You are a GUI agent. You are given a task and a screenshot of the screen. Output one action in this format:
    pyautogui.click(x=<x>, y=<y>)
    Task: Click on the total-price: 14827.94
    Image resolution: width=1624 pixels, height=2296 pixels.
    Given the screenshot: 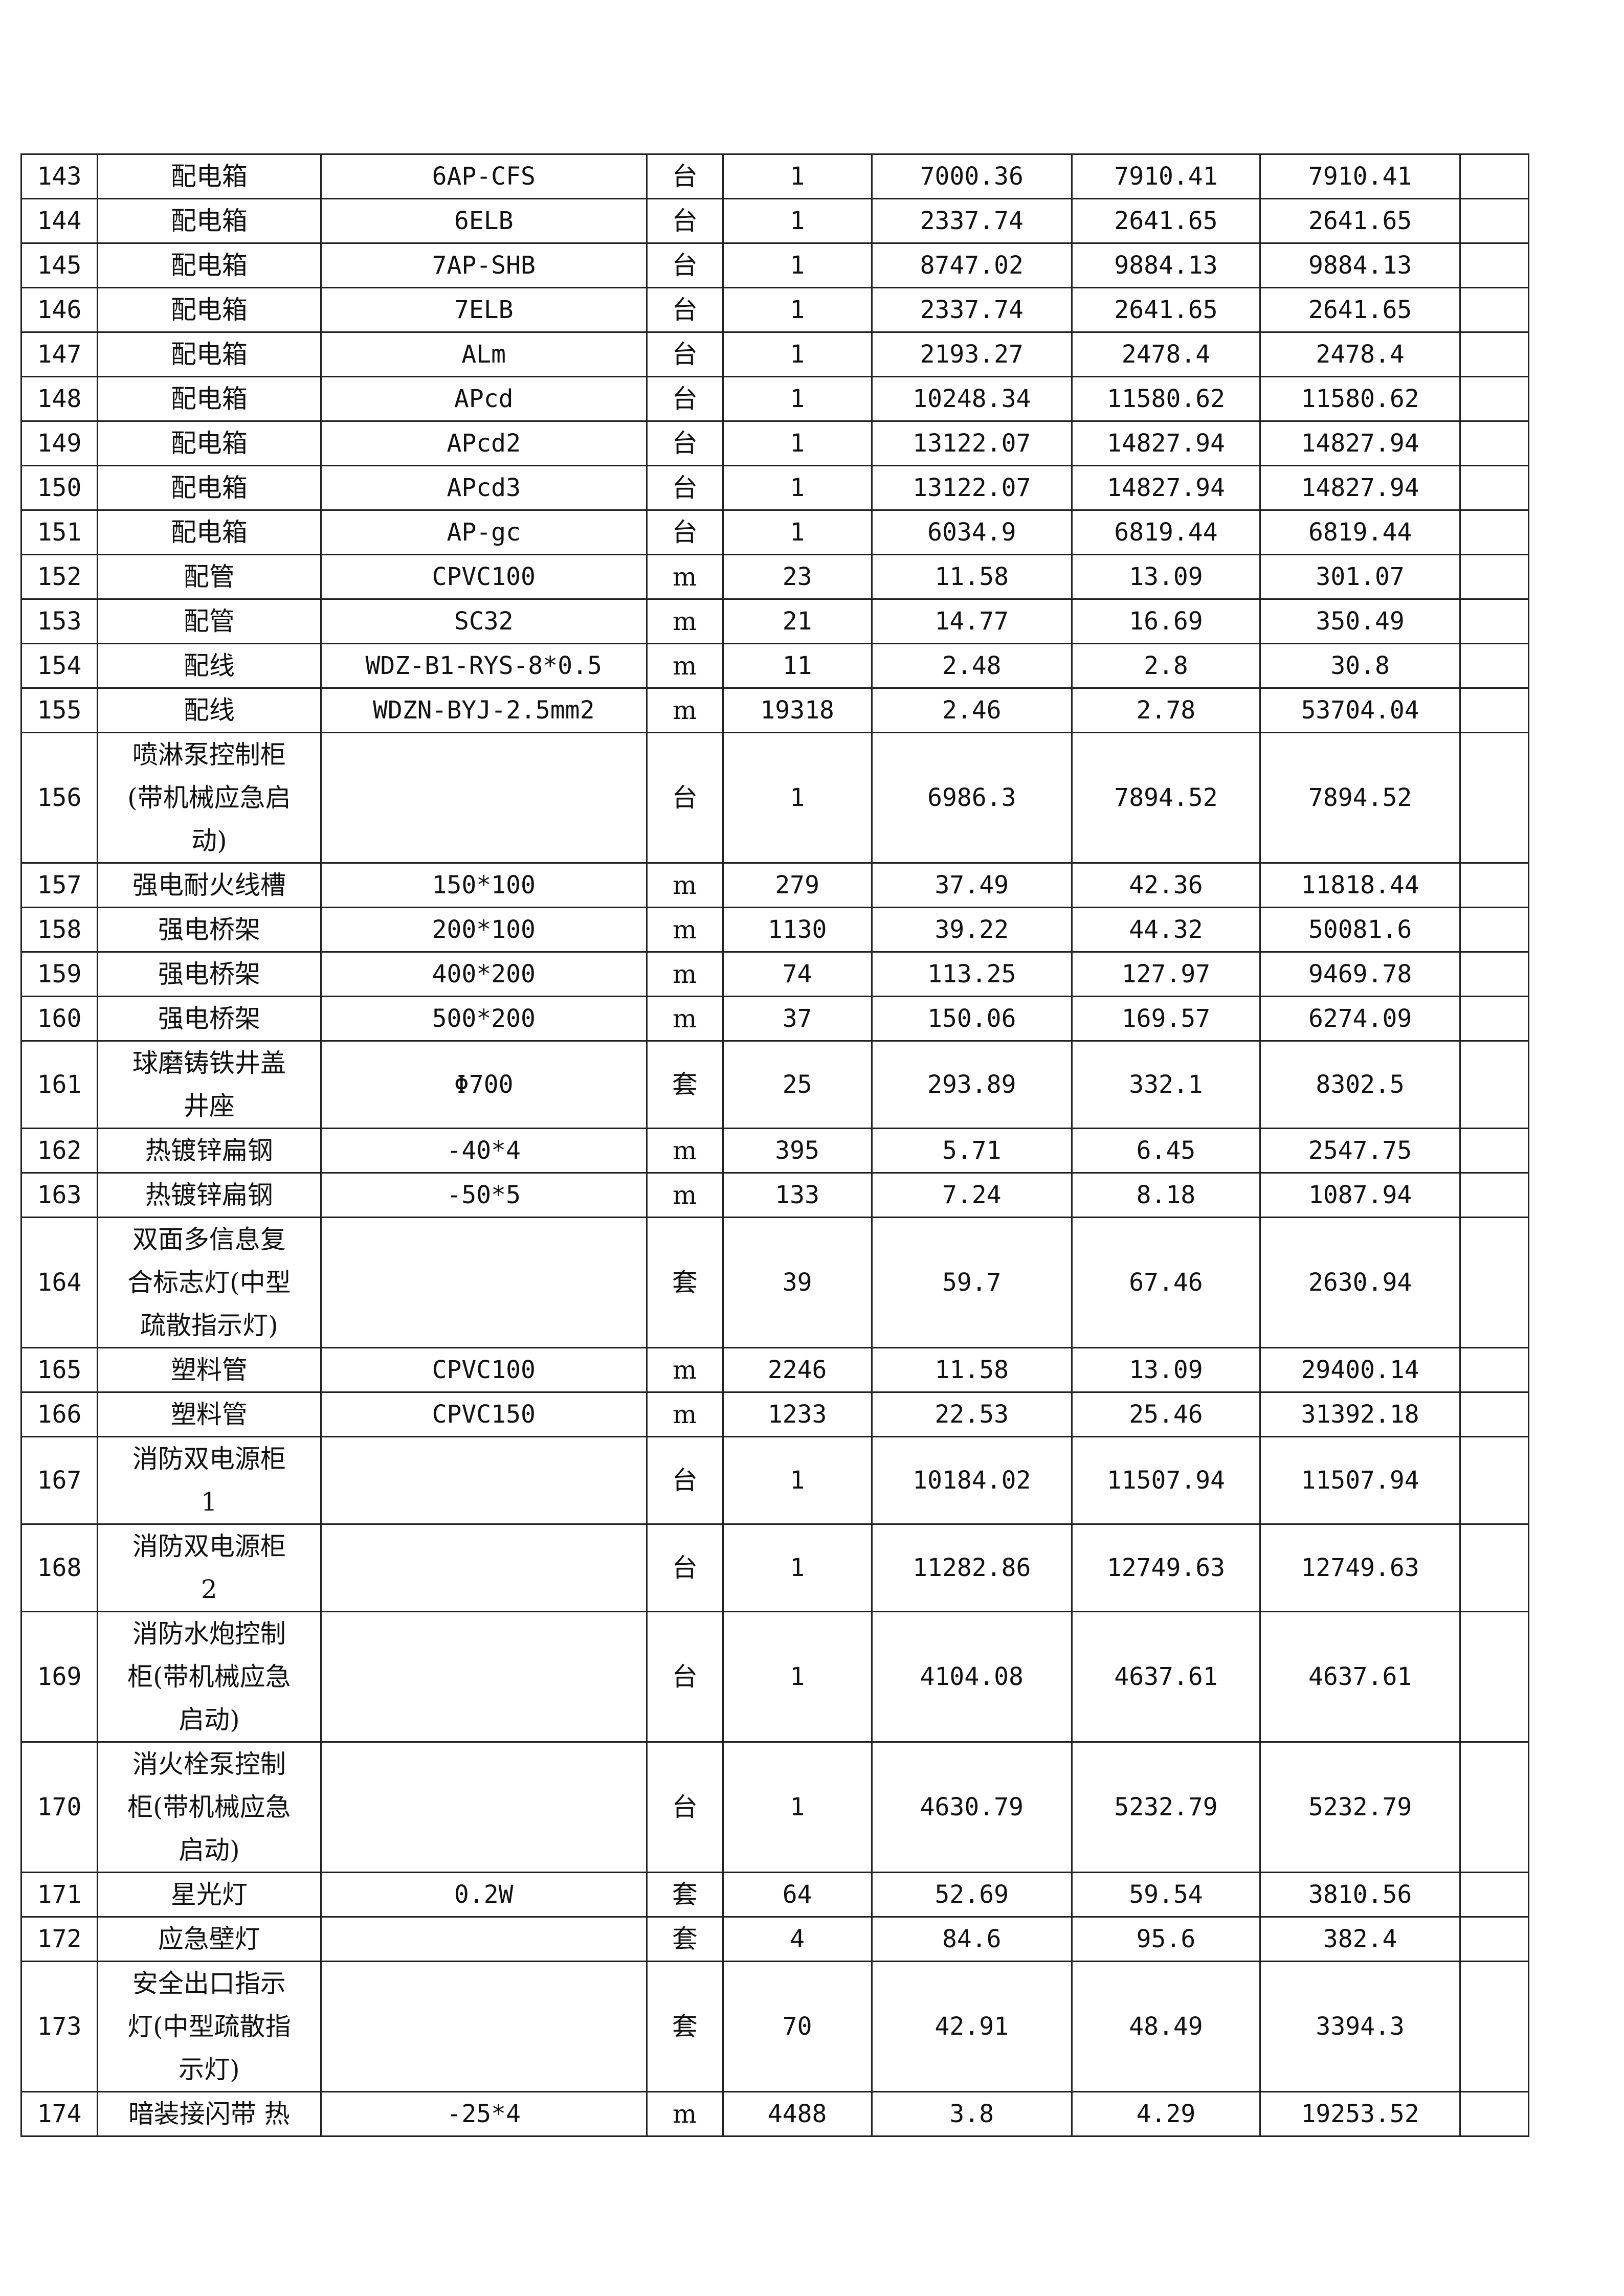 What is the action you would take?
    pyautogui.click(x=1360, y=443)
    